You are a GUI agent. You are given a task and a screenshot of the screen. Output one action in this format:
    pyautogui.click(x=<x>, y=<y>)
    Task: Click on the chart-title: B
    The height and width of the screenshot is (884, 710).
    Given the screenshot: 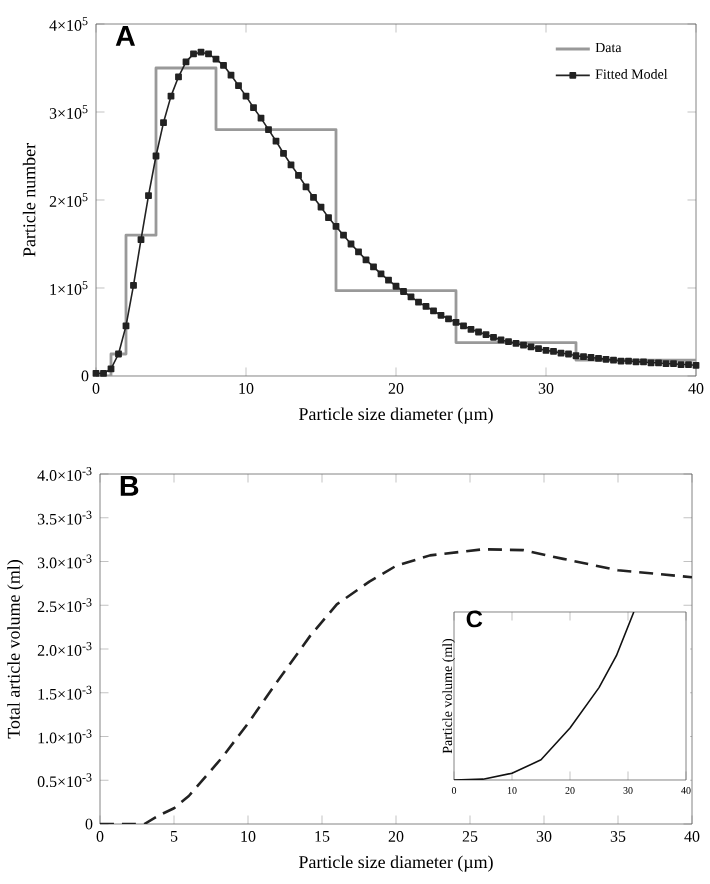 What is the action you would take?
    pyautogui.click(x=129, y=486)
    